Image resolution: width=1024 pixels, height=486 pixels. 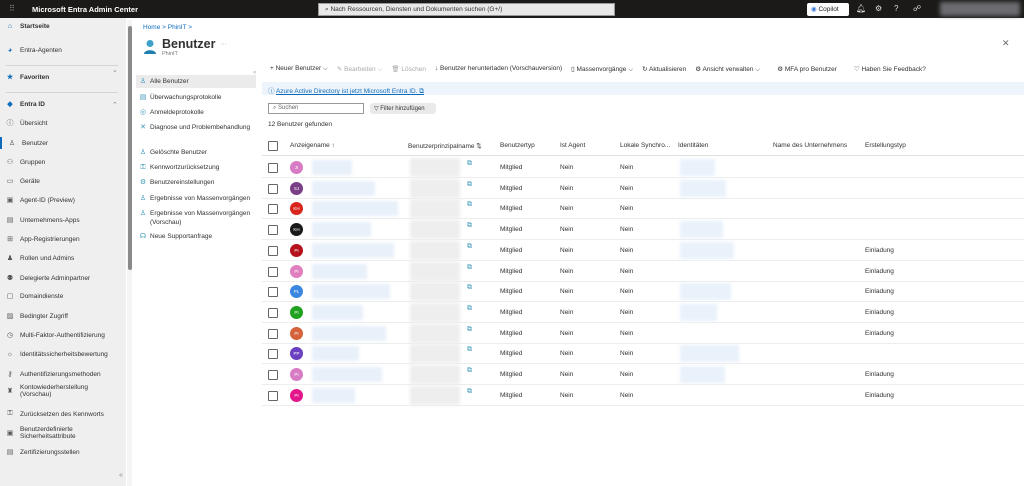 I want to click on feedback-icon: ☍, so click(x=917, y=8).